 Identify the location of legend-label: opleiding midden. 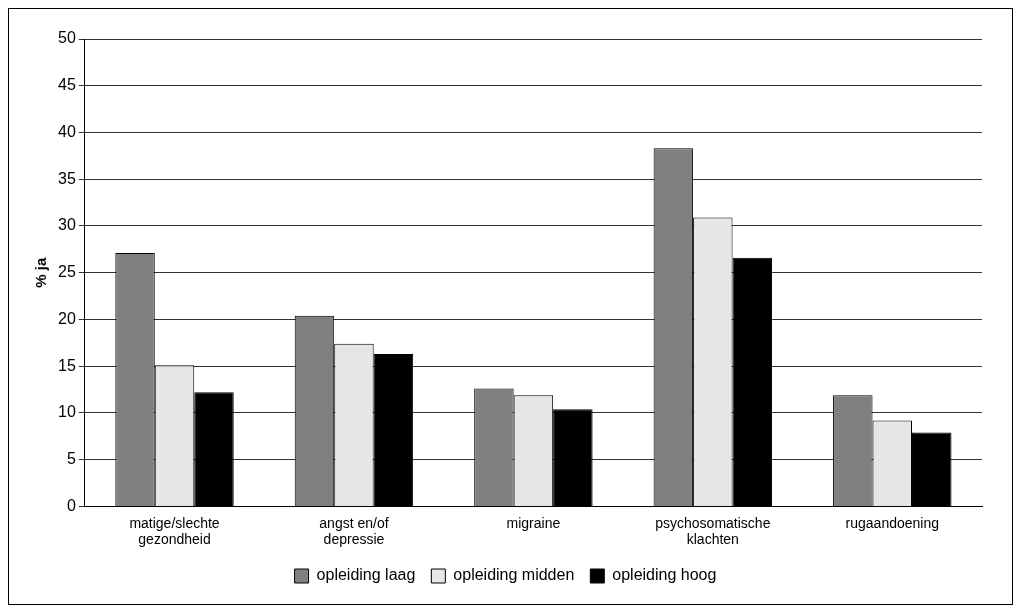
(514, 575).